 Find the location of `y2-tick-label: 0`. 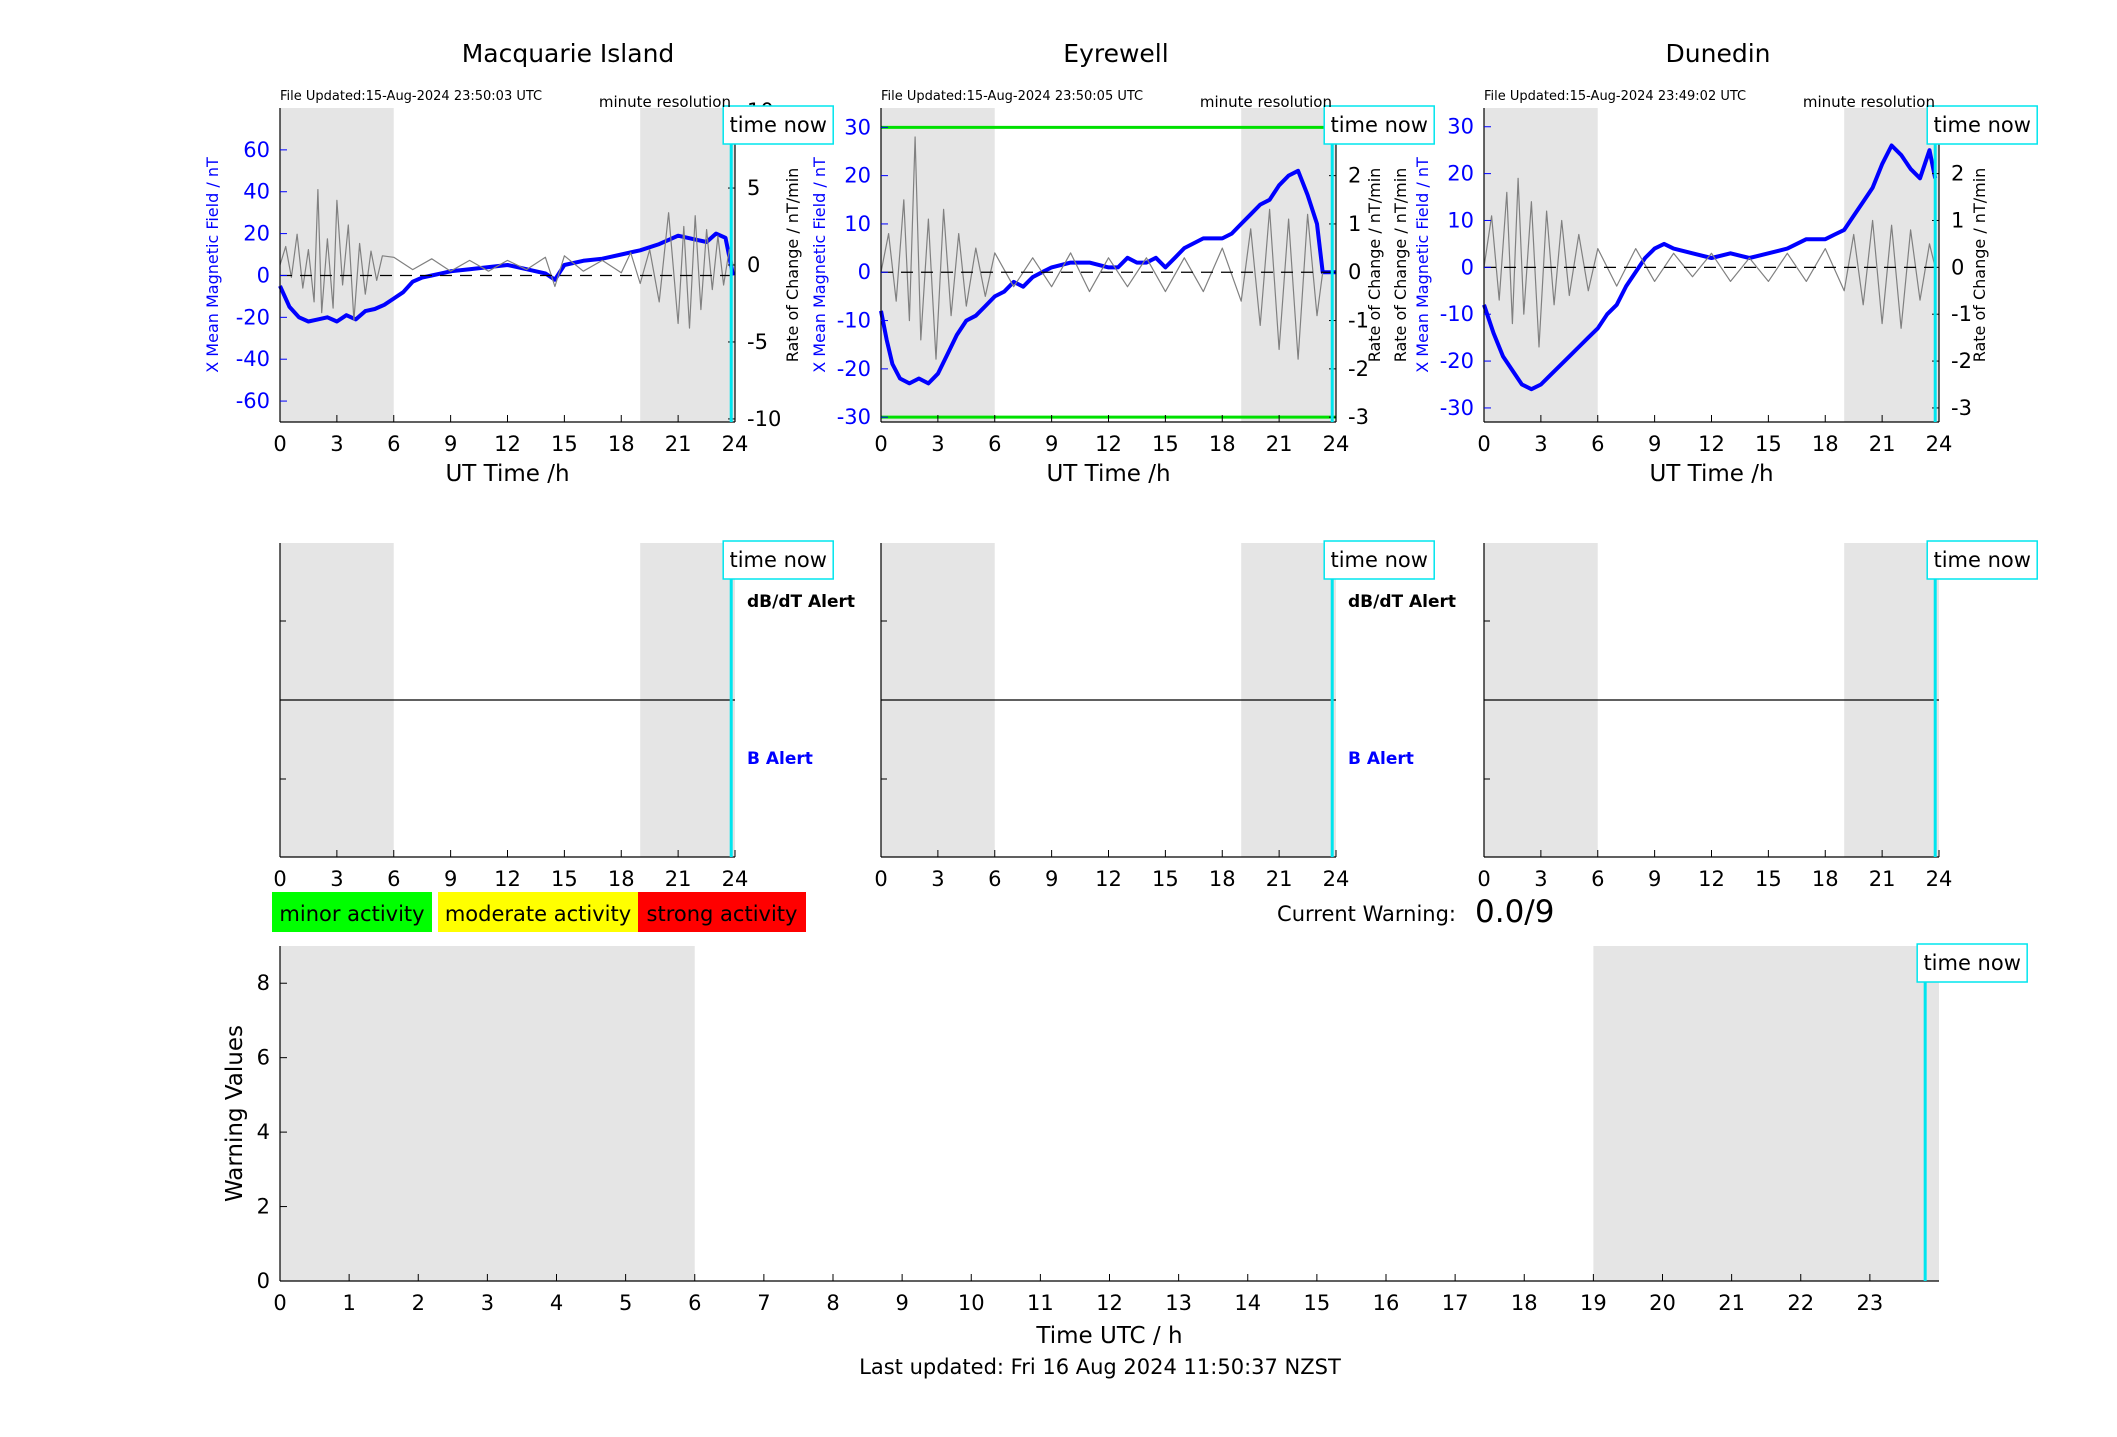

y2-tick-label: 0 is located at coordinates (1957, 267).